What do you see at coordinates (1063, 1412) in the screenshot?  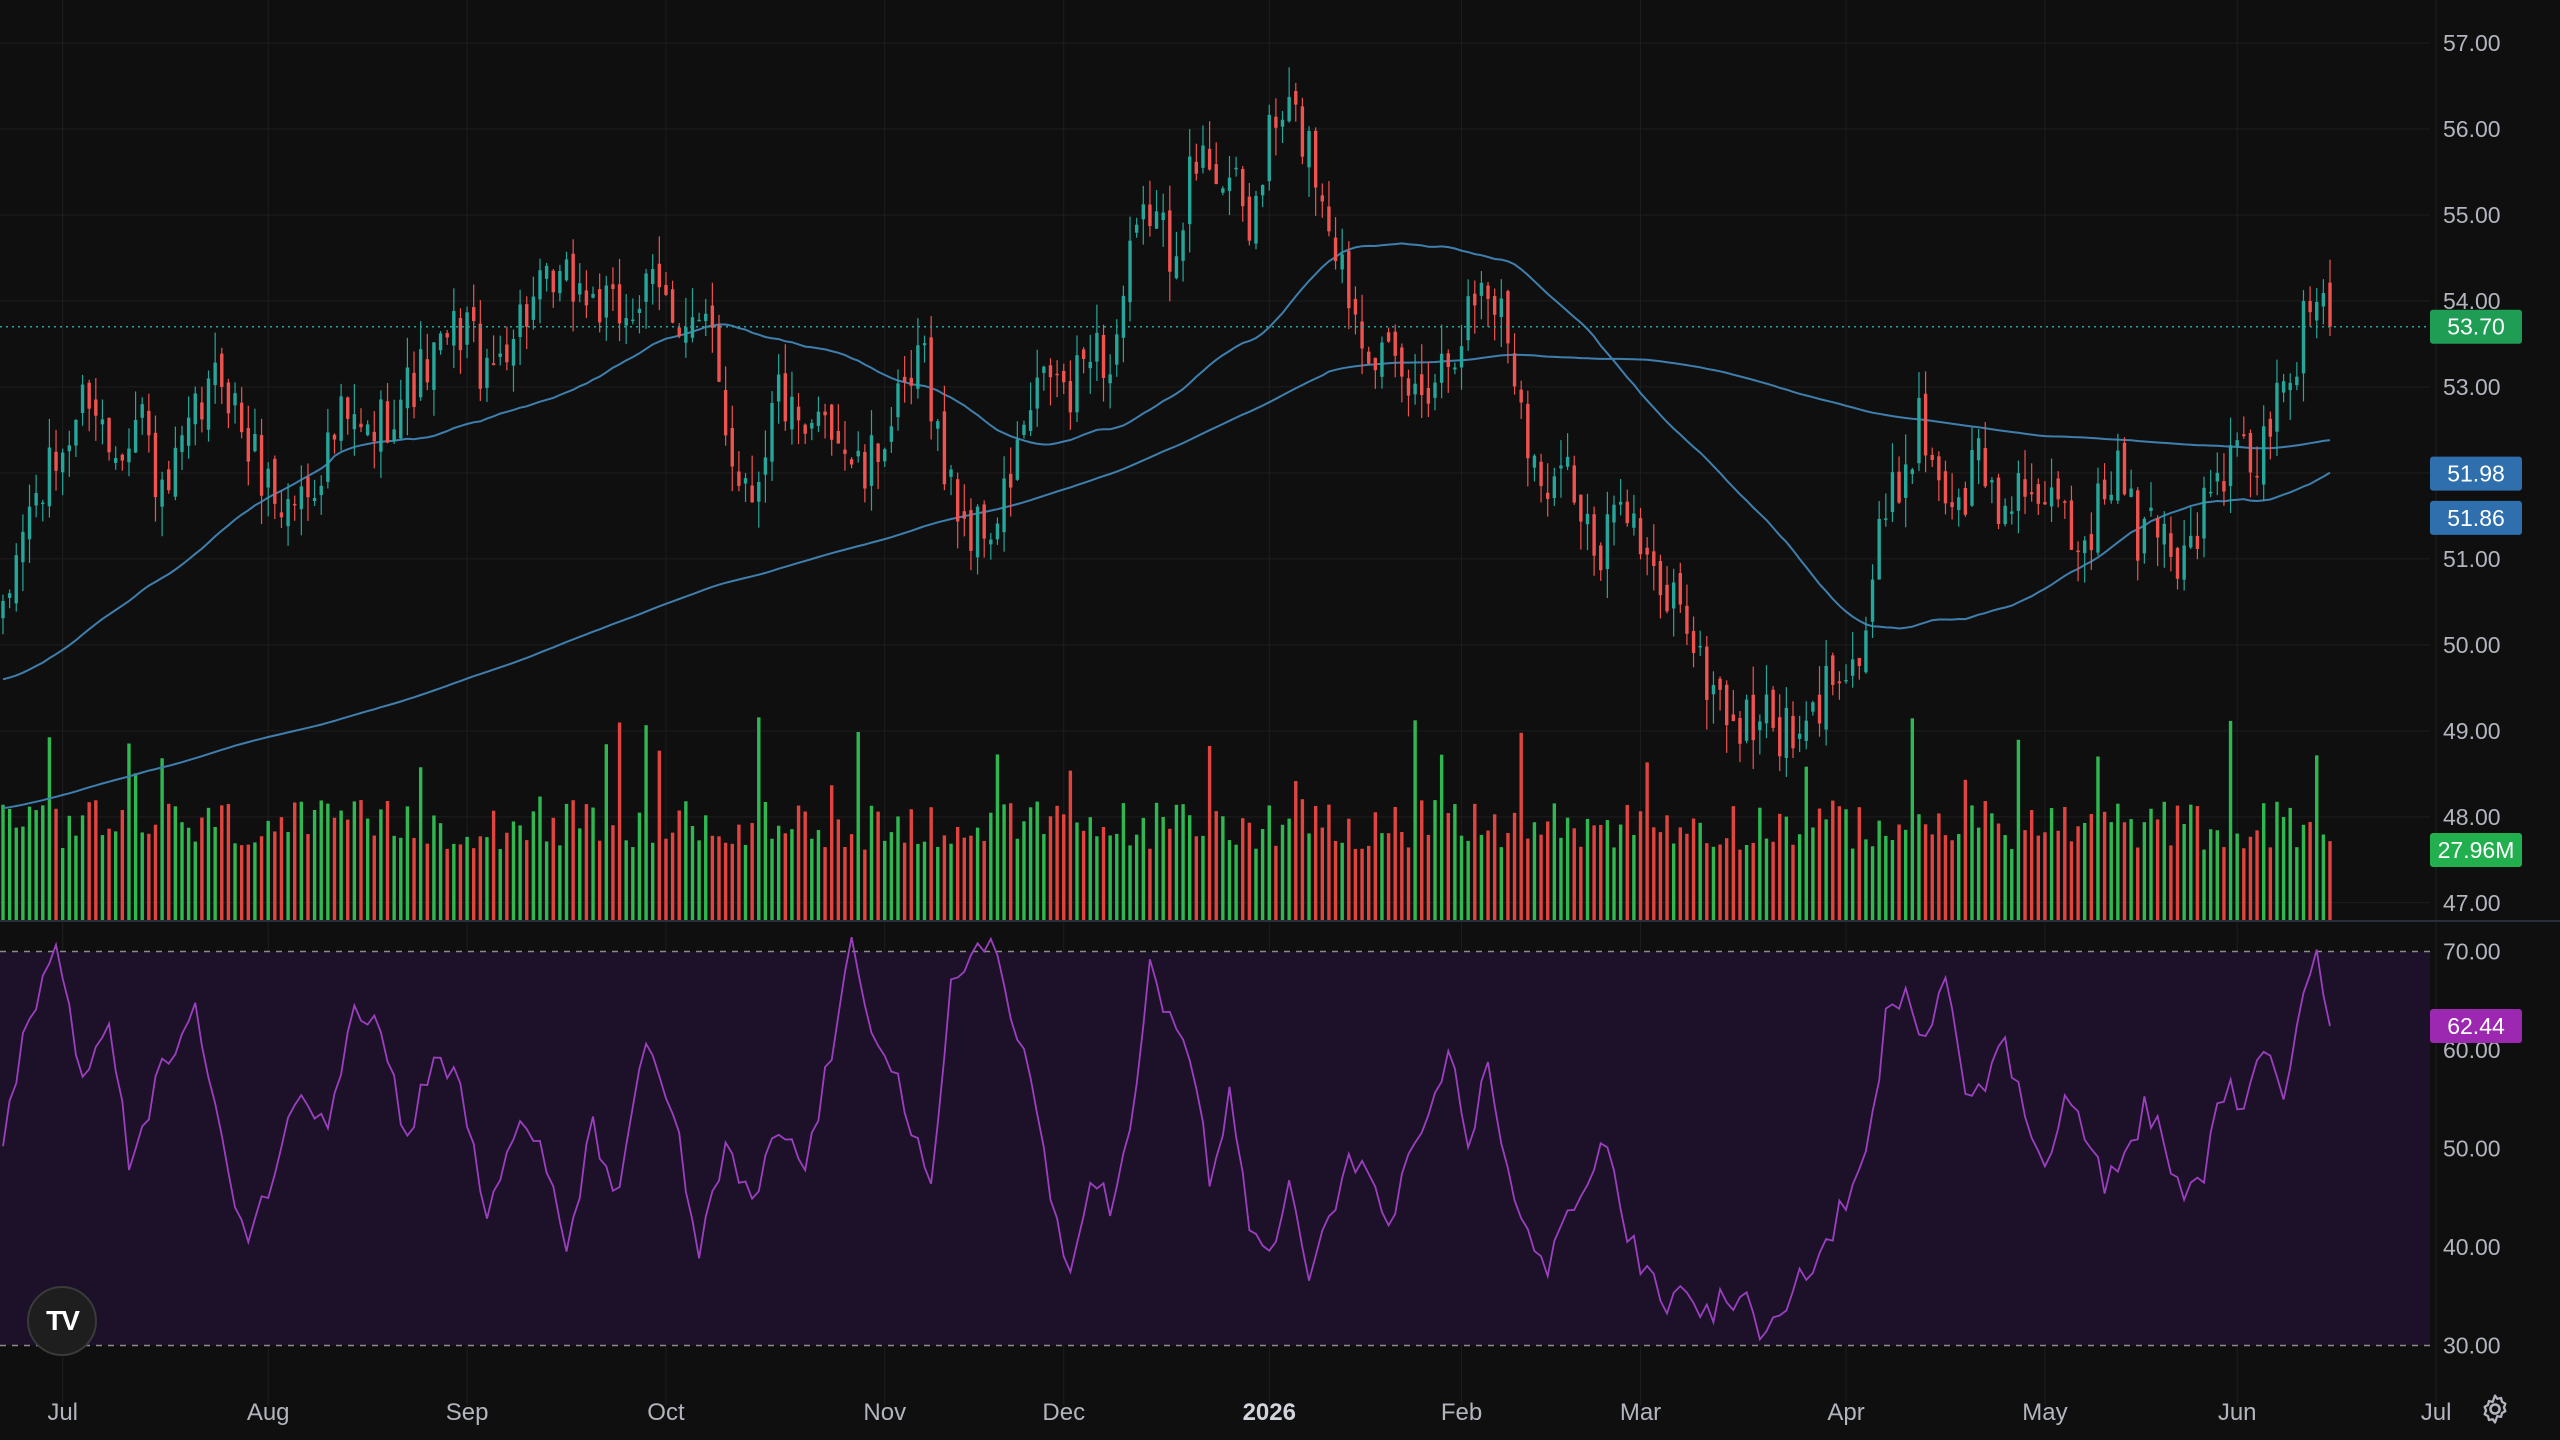 I see `time-tick-label: Dec` at bounding box center [1063, 1412].